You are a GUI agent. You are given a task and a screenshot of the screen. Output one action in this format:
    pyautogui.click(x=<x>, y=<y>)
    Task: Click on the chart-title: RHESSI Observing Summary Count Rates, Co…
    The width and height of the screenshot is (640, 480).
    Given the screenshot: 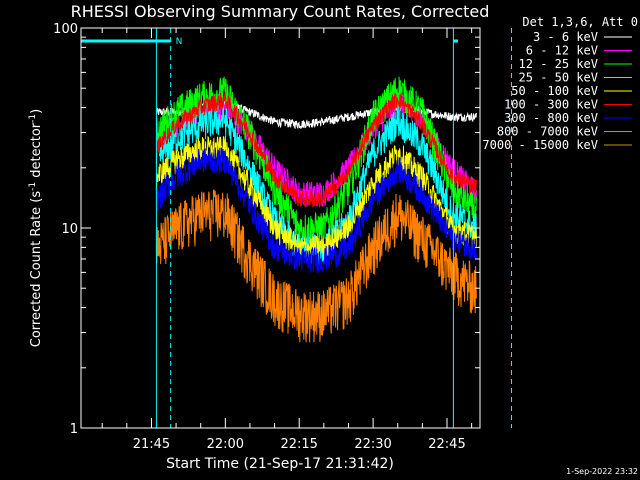 What is the action you would take?
    pyautogui.click(x=280, y=11)
    